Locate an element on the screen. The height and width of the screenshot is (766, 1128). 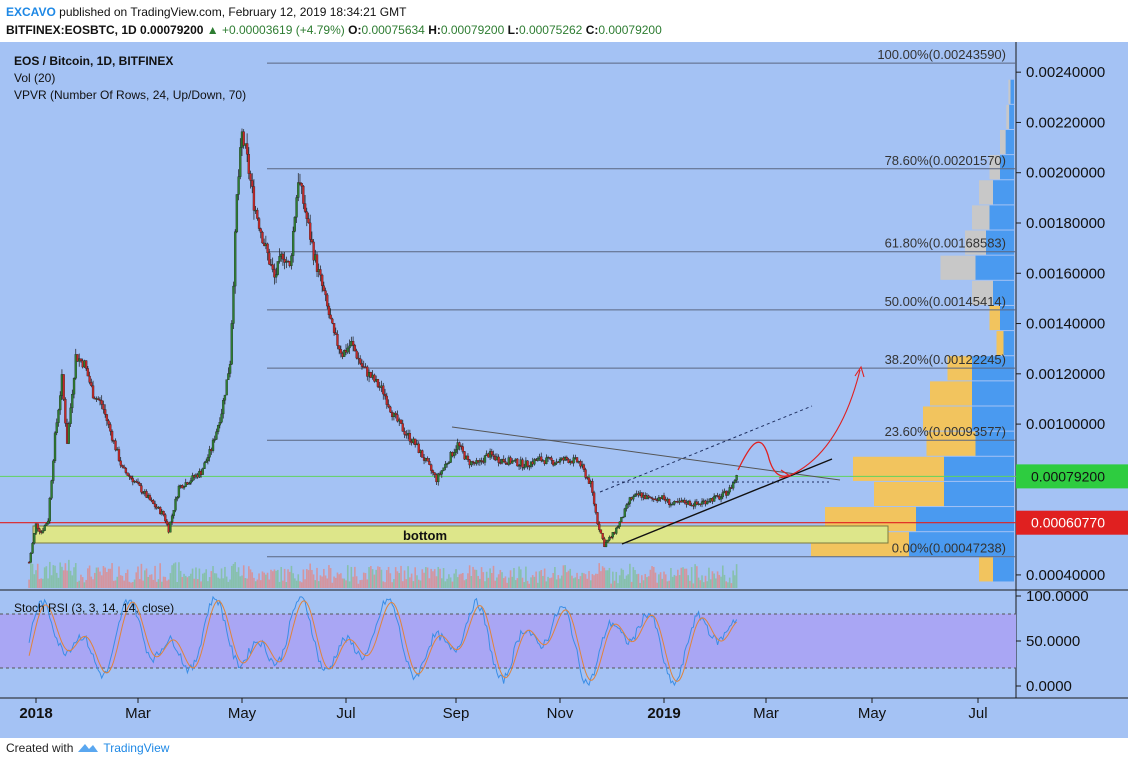
tradingview-logo-icon is located at coordinates (88, 748).